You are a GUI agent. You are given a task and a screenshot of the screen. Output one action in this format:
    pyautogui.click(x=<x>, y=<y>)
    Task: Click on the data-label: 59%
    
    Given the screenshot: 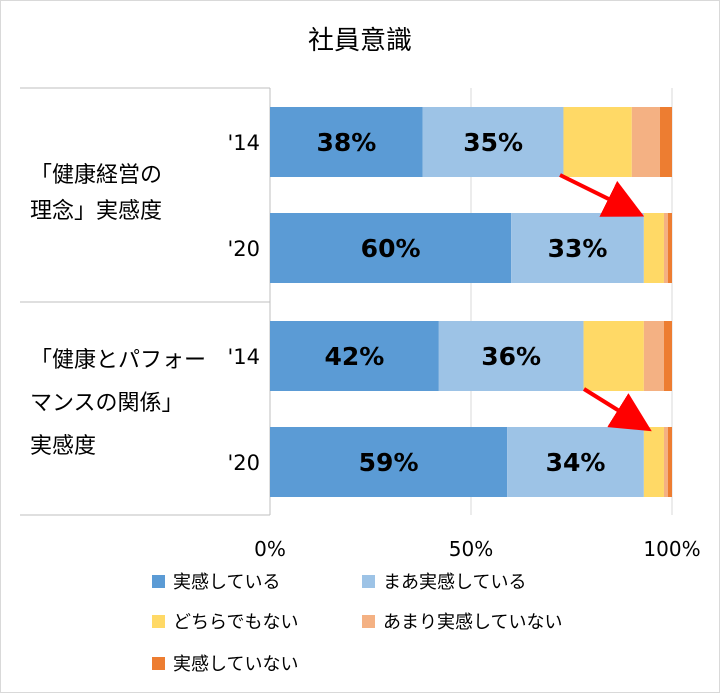 What is the action you would take?
    pyautogui.click(x=389, y=462)
    